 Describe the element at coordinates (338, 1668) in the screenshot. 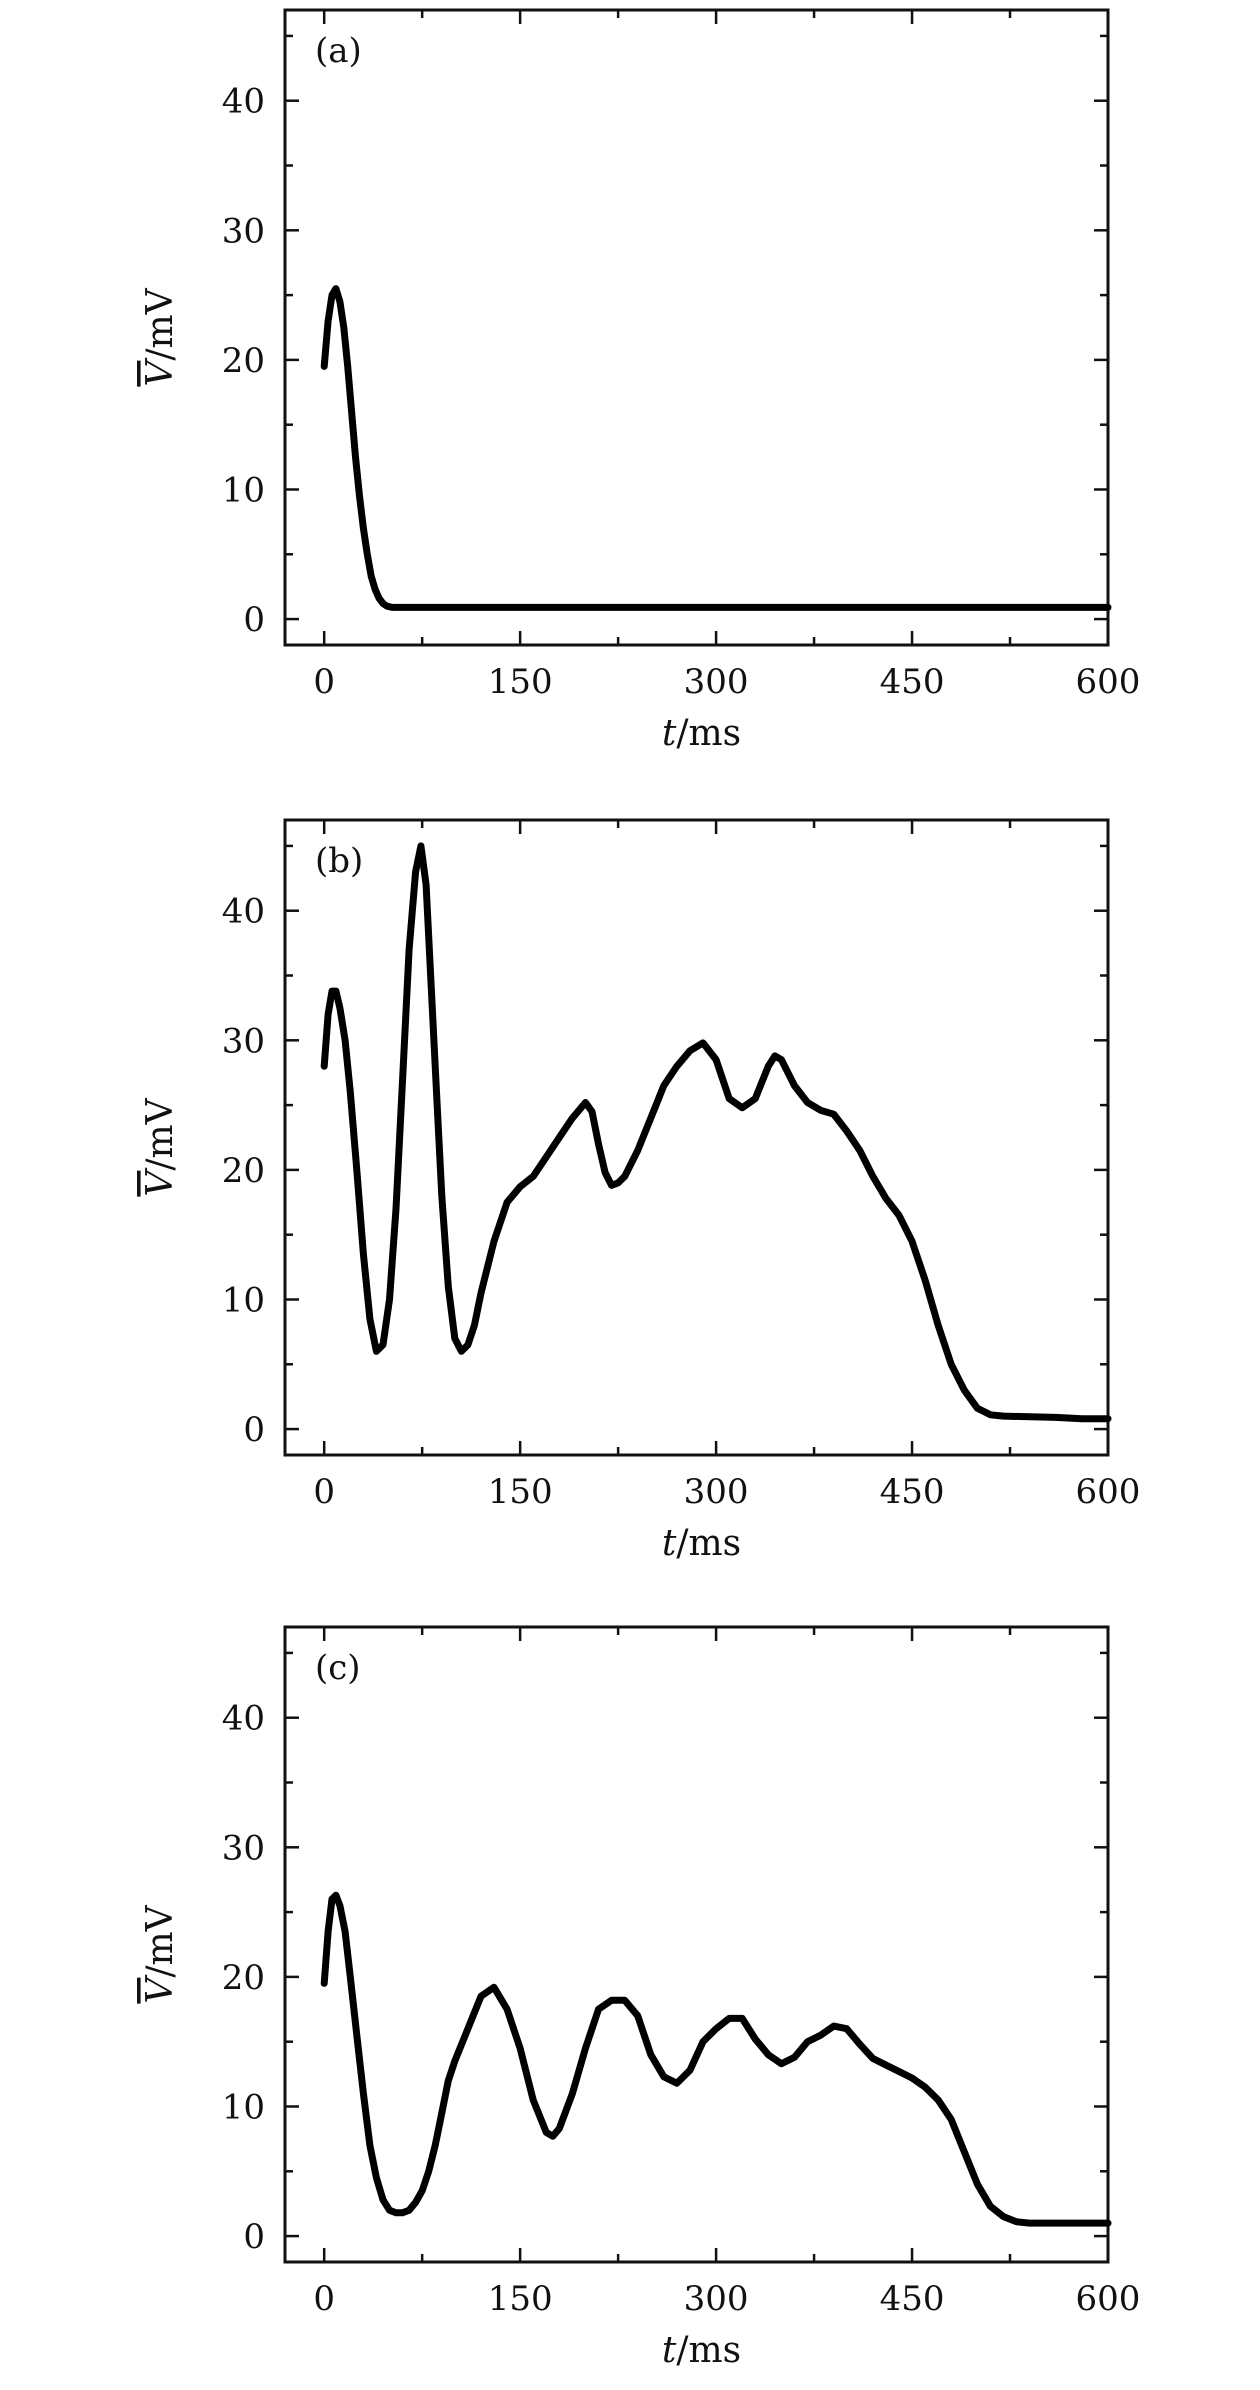

I see `panel-label: (c)` at that location.